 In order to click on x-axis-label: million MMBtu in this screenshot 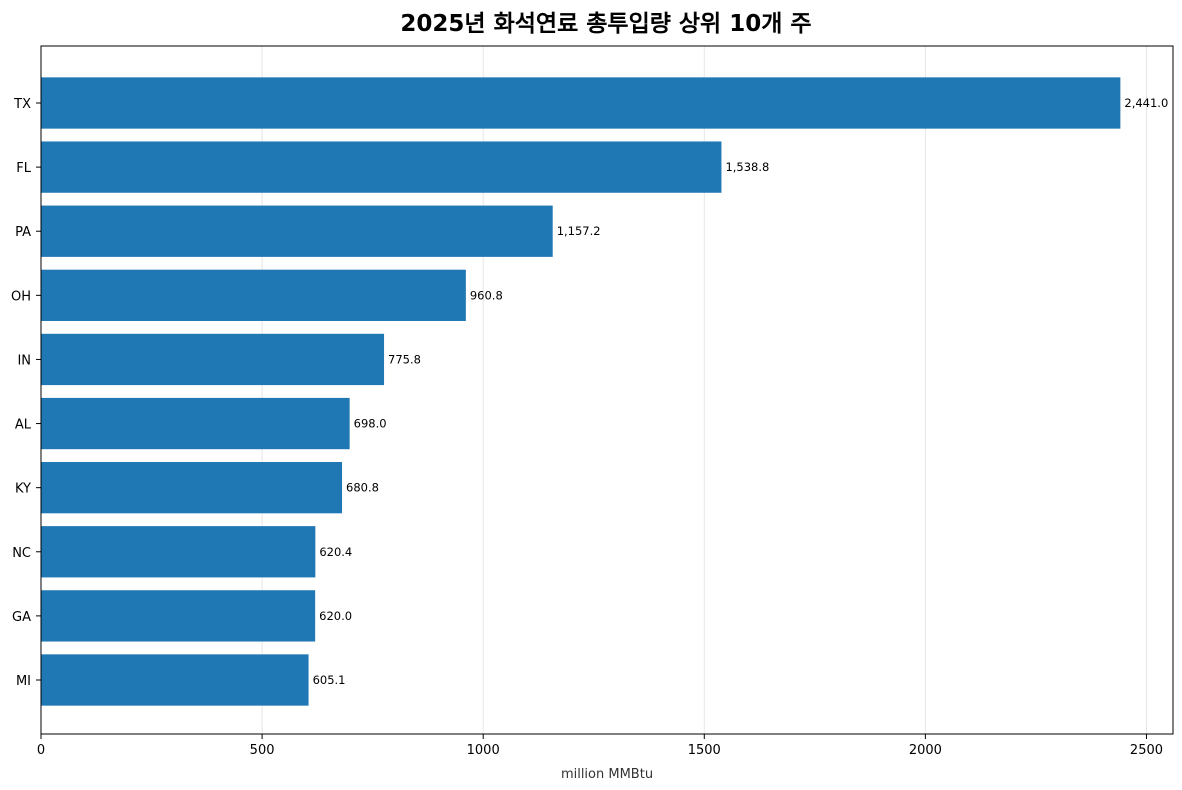, I will do `click(607, 774)`.